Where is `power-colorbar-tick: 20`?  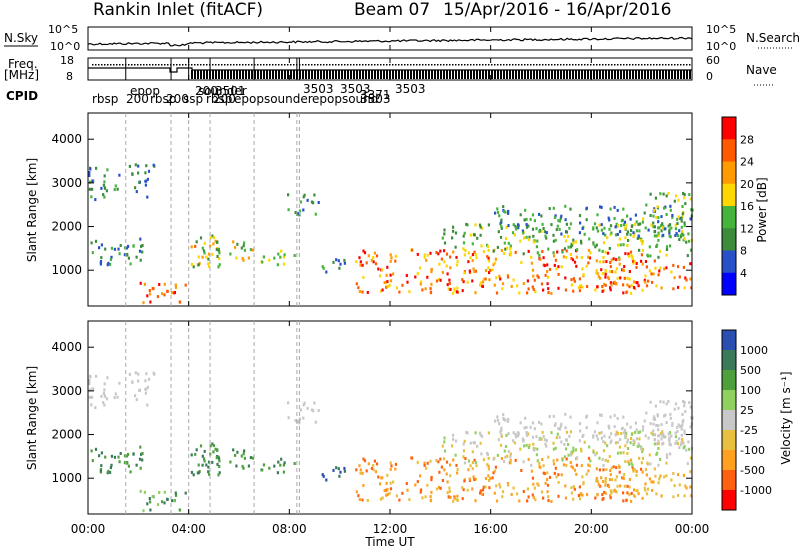
power-colorbar-tick: 20 is located at coordinates (747, 184).